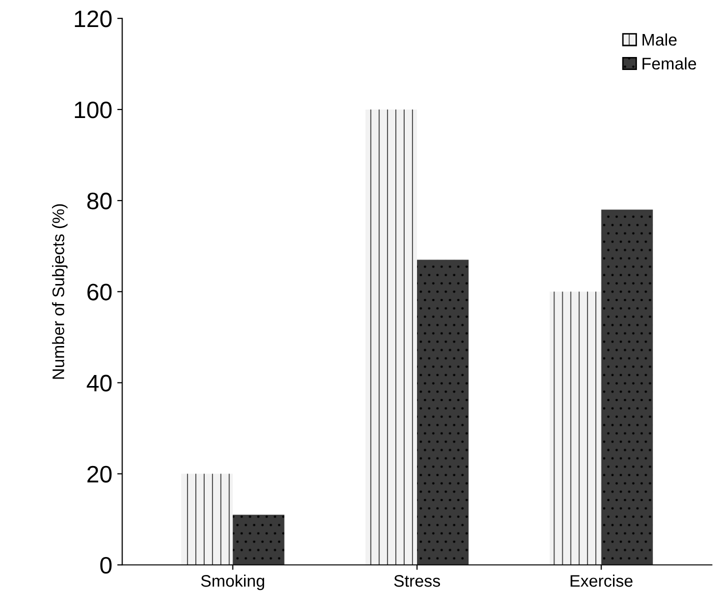 The height and width of the screenshot is (614, 719). What do you see at coordinates (99, 383) in the screenshot?
I see `y-tick-label: 40` at bounding box center [99, 383].